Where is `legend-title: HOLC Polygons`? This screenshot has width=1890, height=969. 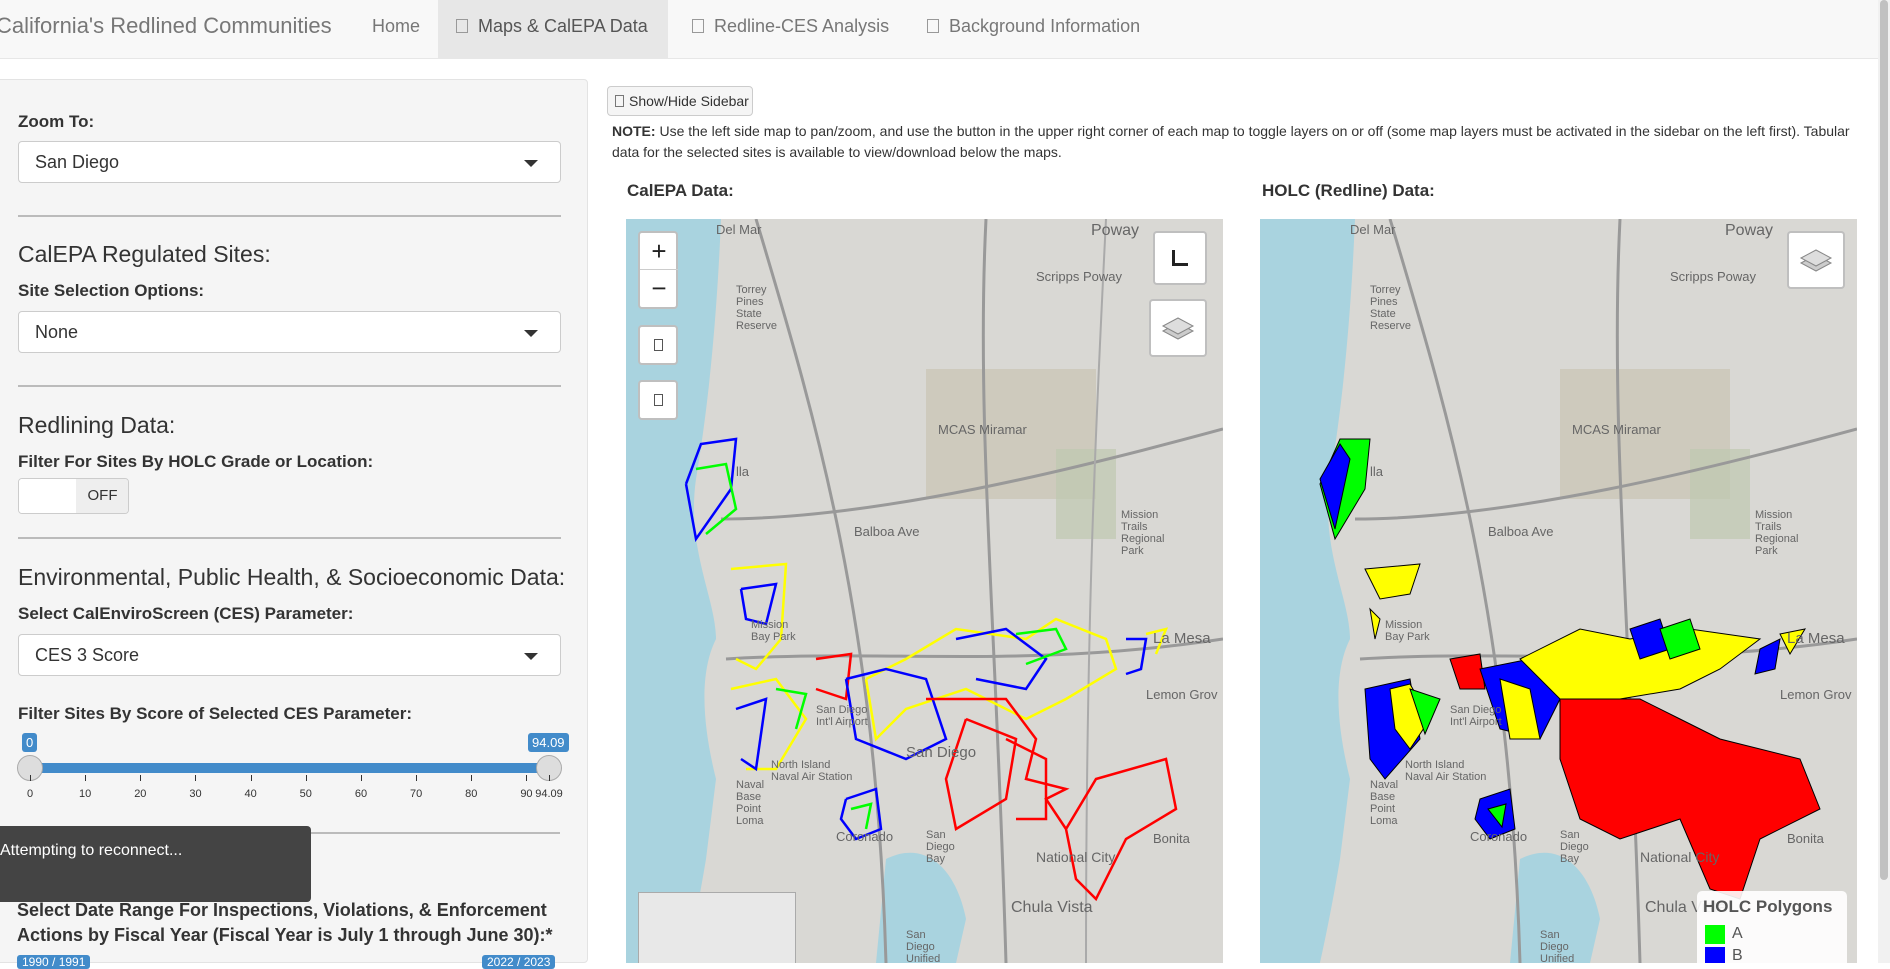 legend-title: HOLC Polygons is located at coordinates (1768, 906).